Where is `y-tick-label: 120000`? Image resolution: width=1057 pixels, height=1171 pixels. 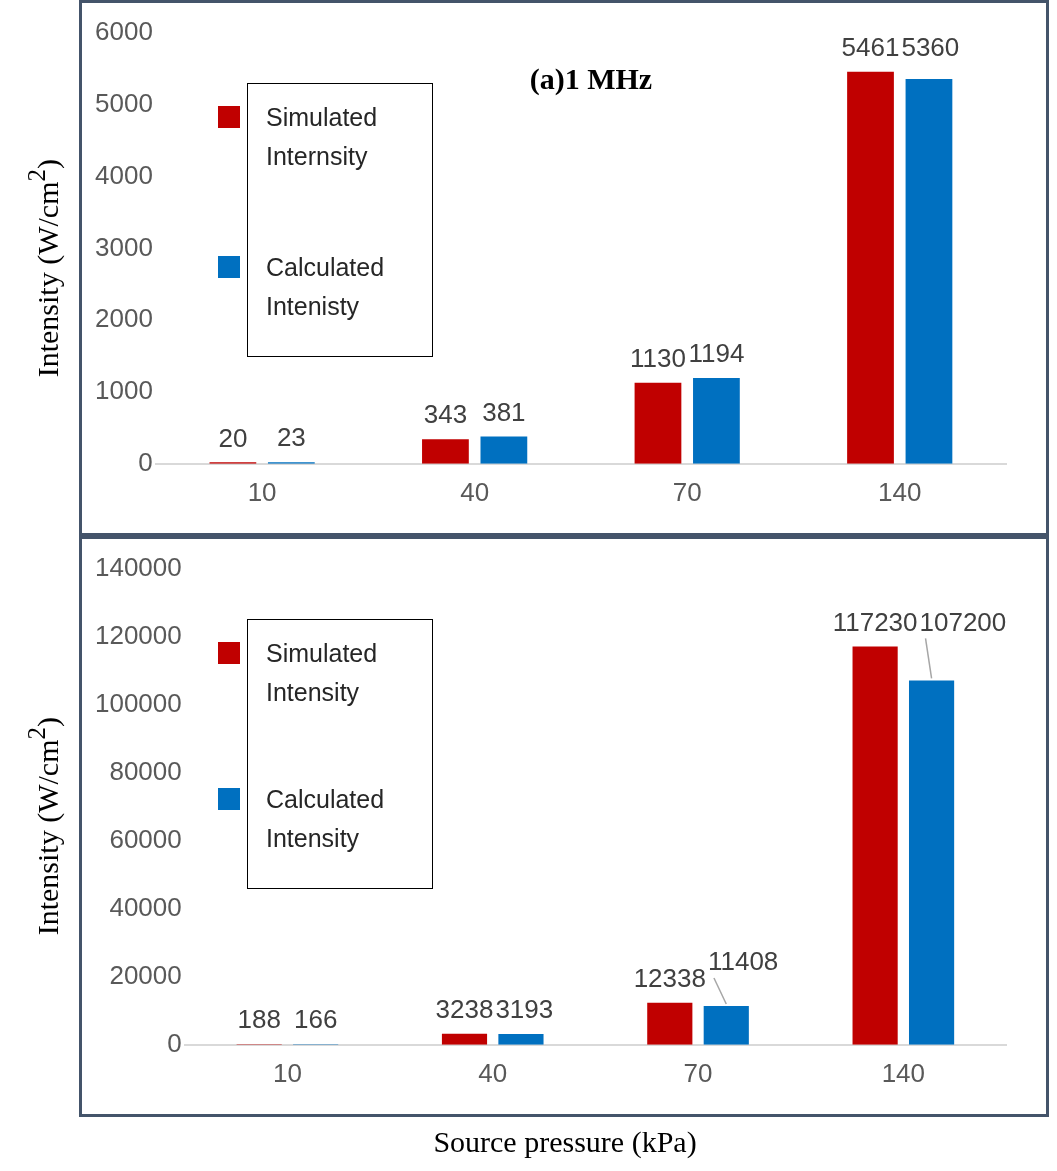 y-tick-label: 120000 is located at coordinates (138, 635).